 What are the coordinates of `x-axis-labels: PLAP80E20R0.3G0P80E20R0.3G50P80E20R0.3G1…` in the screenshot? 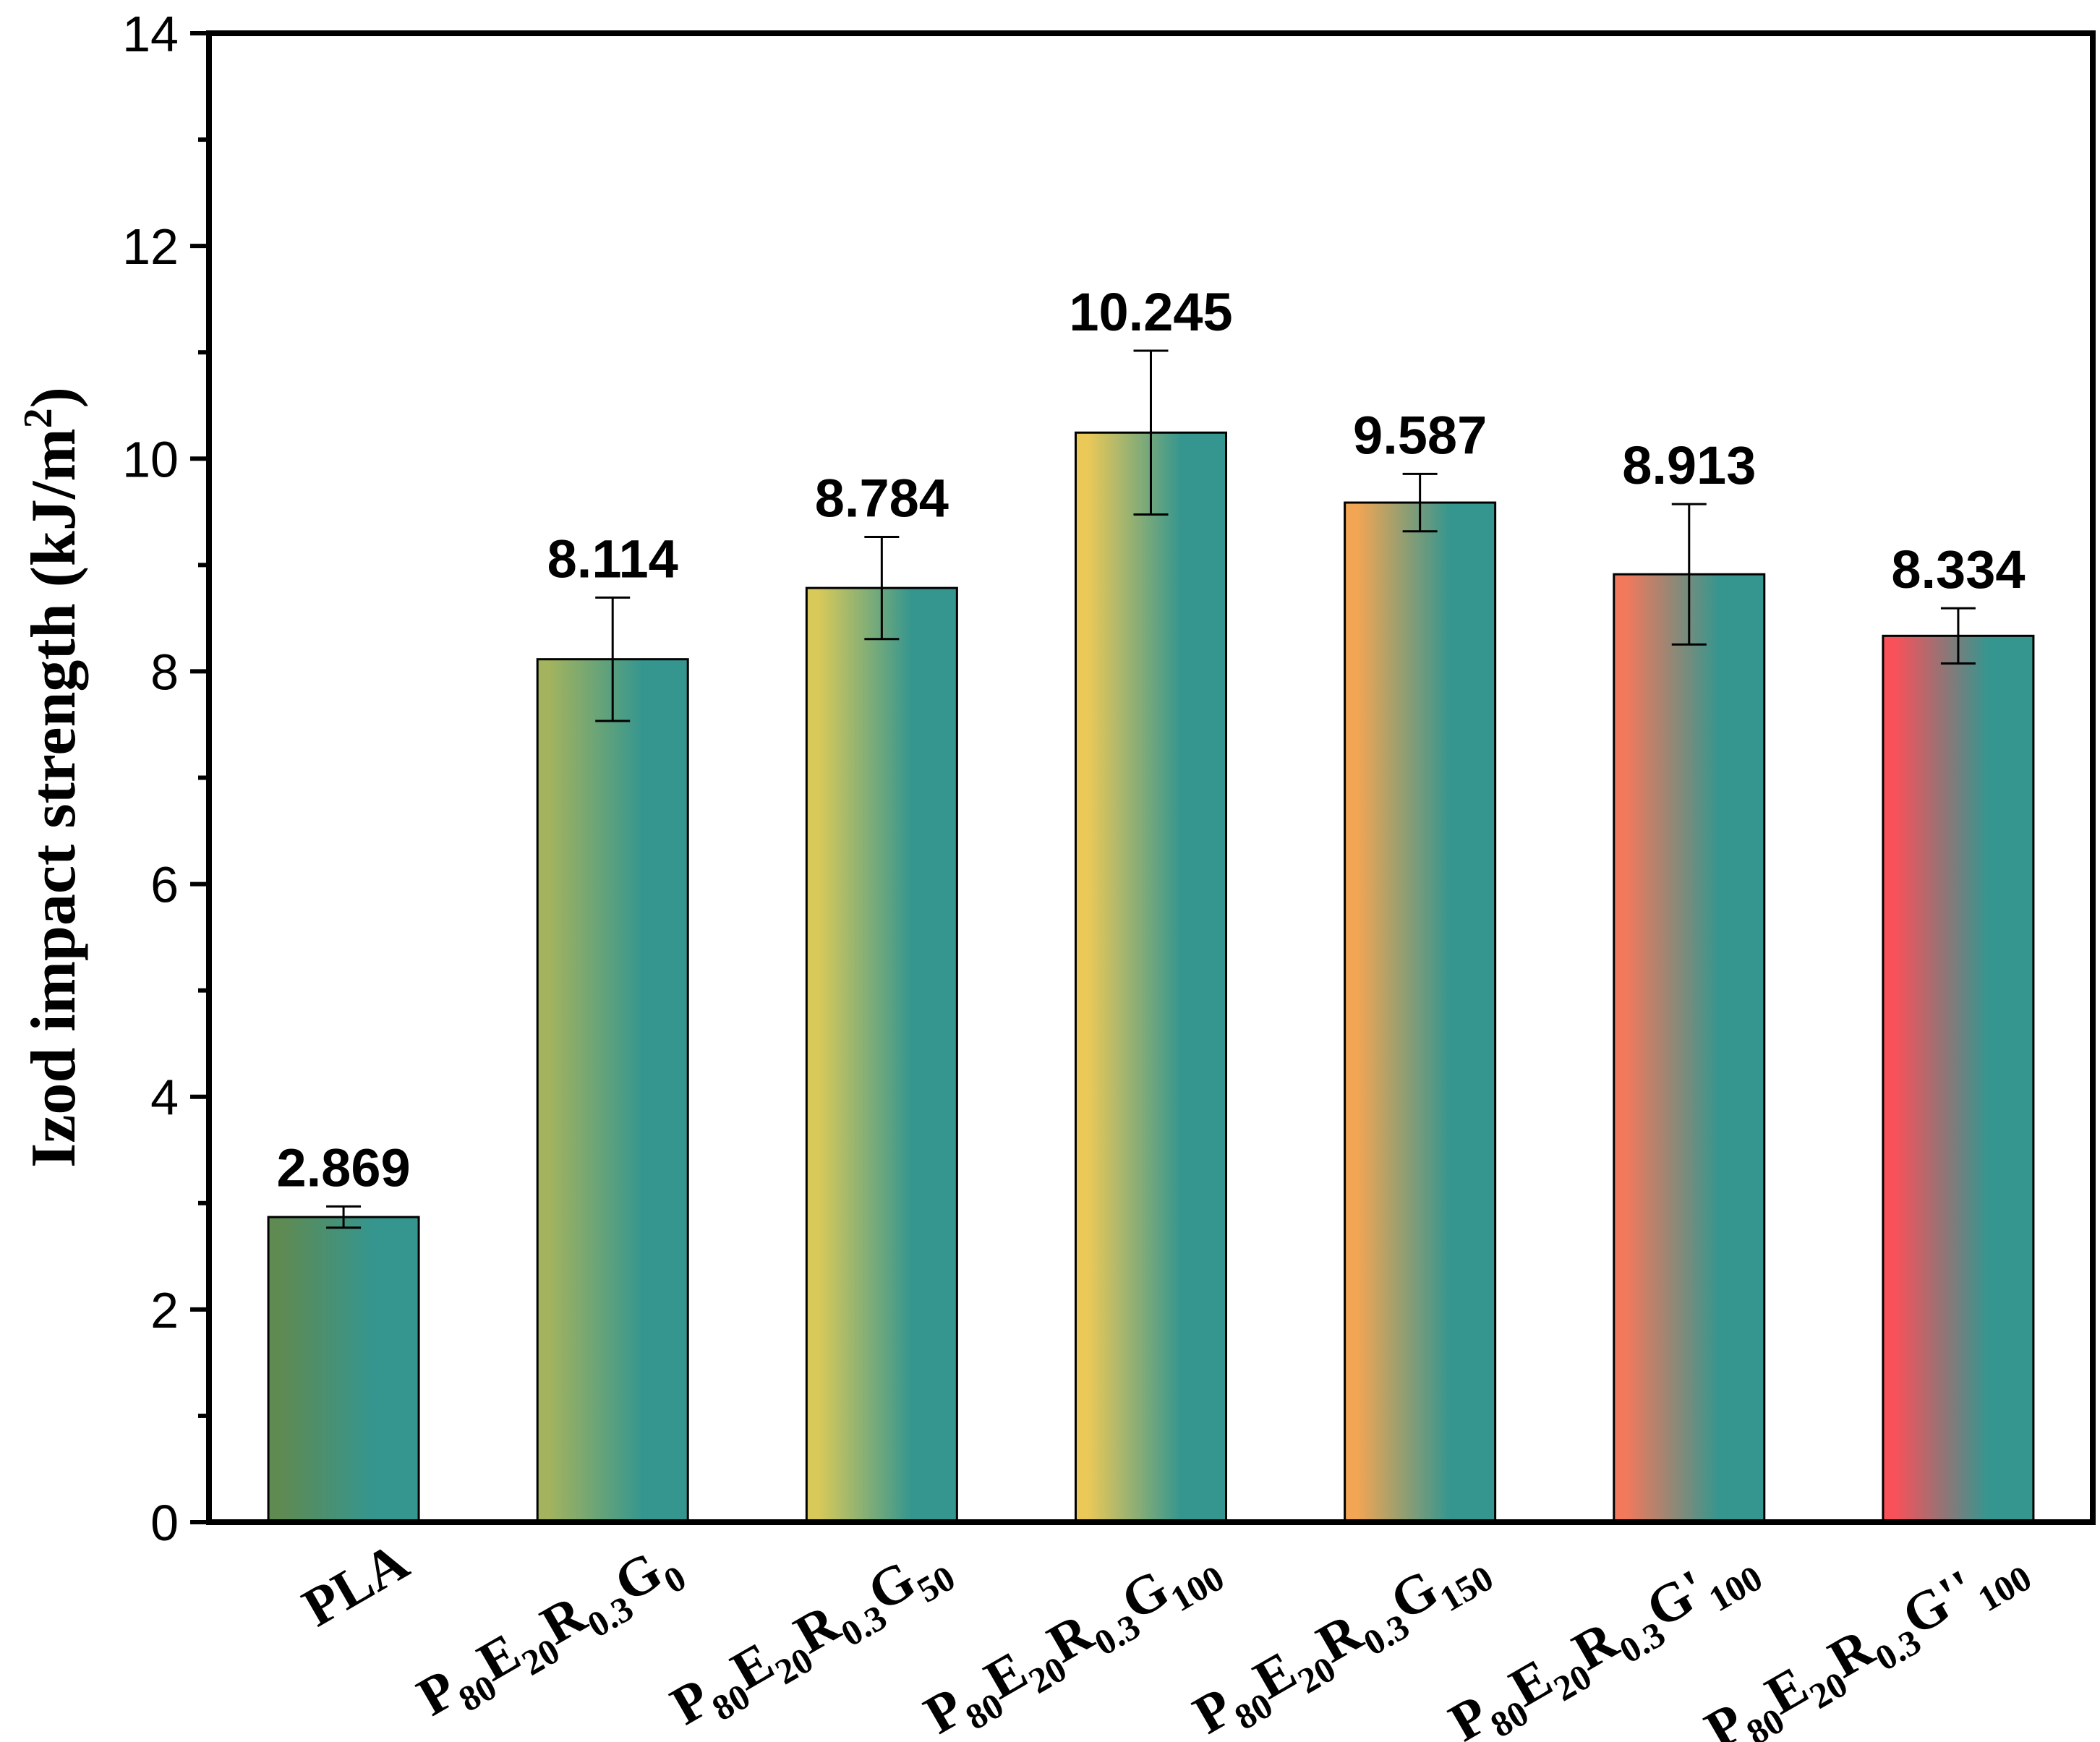 It's located at (1165, 1636).